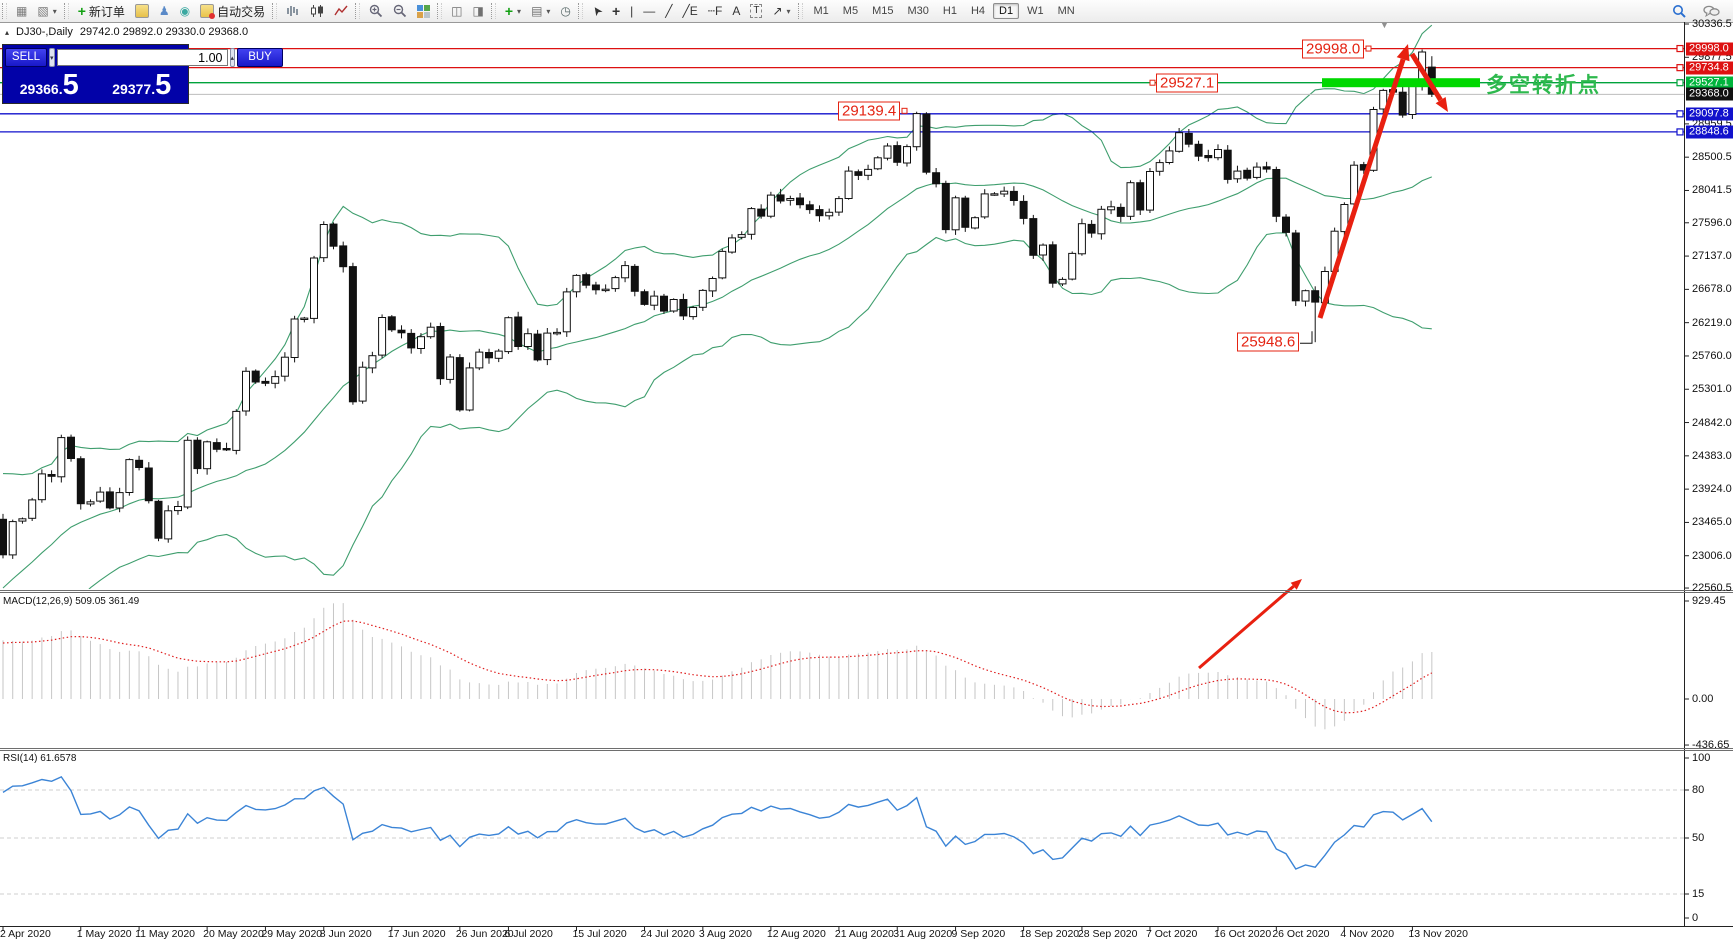  I want to click on date-tick-label: 21 Aug 2020, so click(864, 934).